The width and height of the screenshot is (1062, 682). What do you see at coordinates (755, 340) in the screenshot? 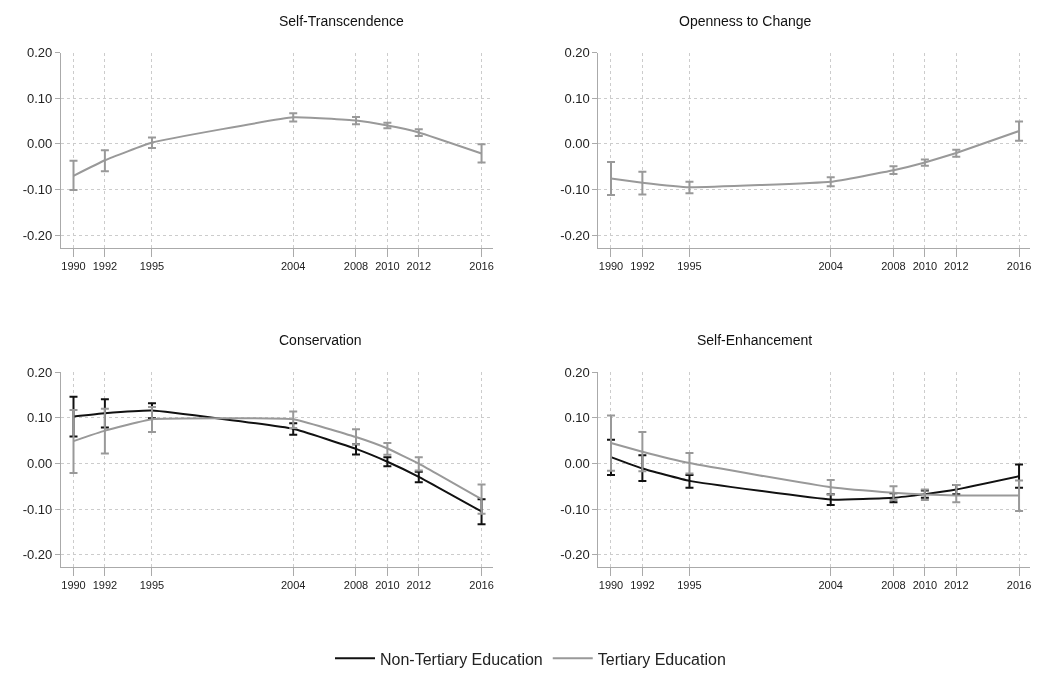
I see `chart-title: Self-Enhancement` at bounding box center [755, 340].